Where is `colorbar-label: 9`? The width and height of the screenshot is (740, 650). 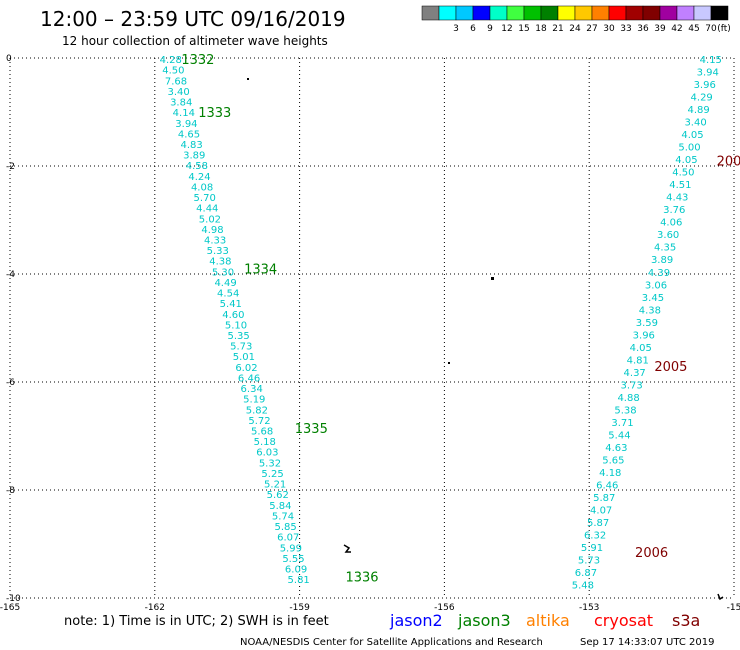
colorbar-label: 9 is located at coordinates (490, 29).